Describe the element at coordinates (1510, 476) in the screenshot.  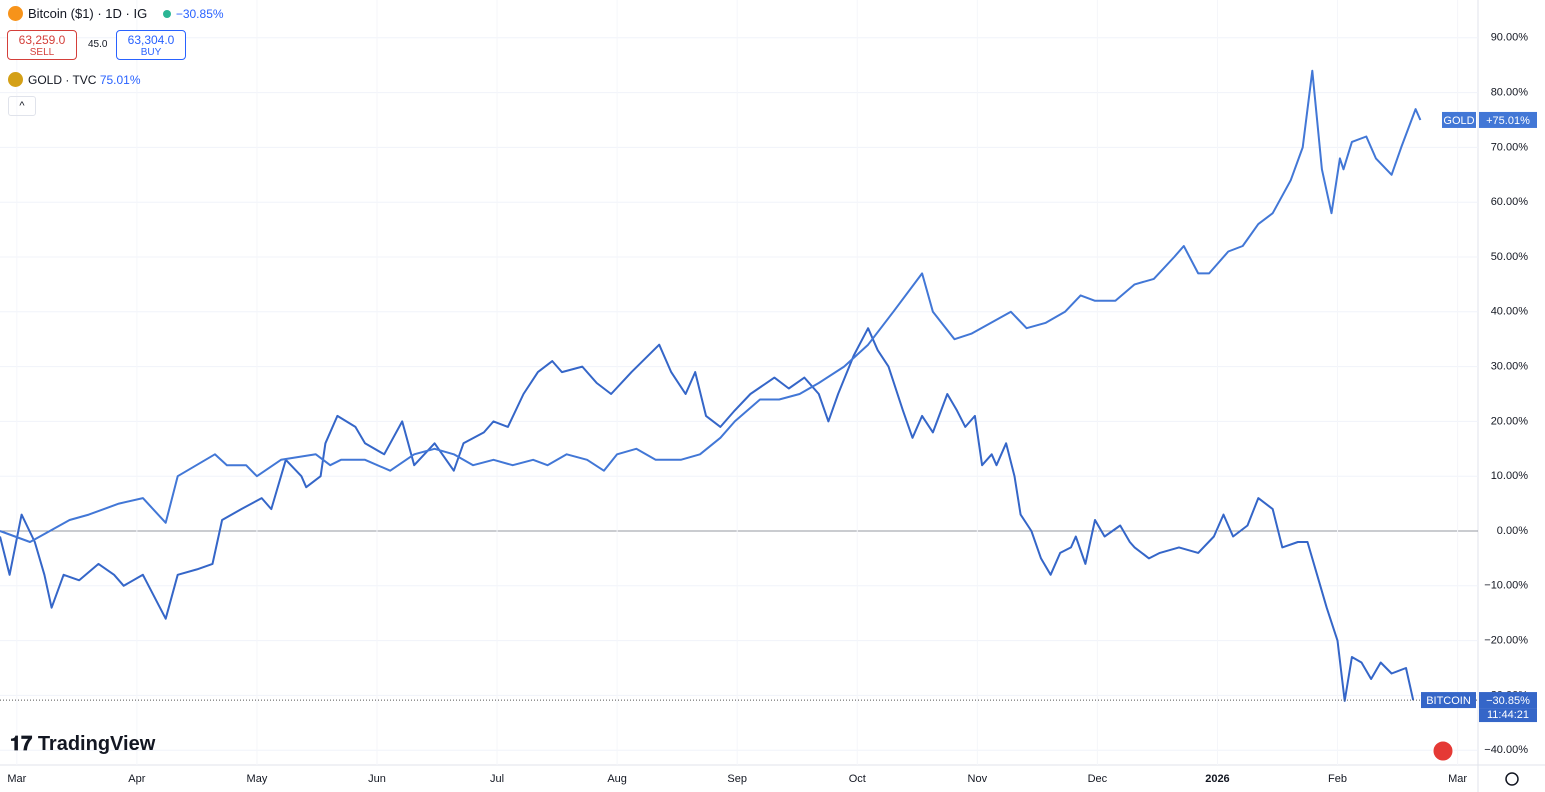
I see `y-tick-label: 10.00%` at that location.